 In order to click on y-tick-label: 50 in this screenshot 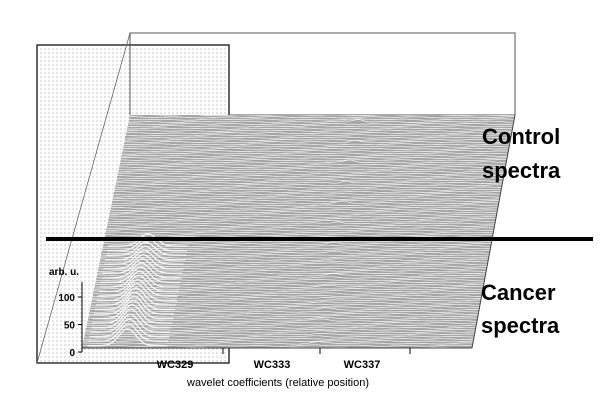, I will do `click(70, 326)`.